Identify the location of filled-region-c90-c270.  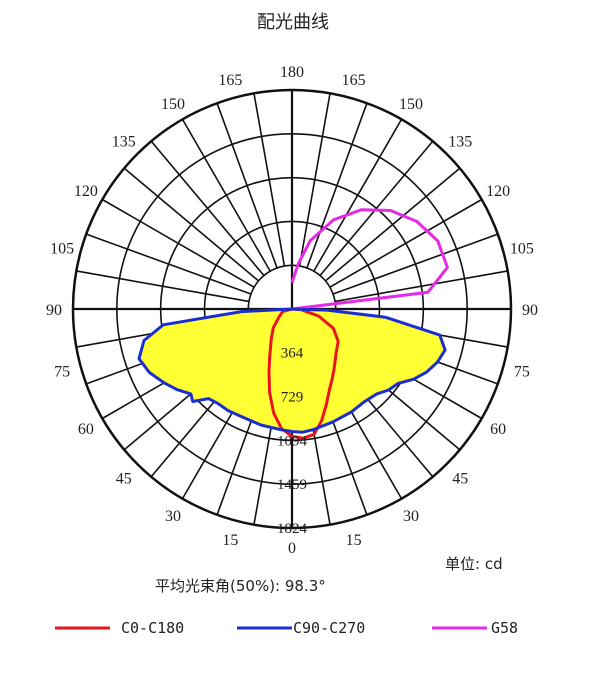
(292, 371).